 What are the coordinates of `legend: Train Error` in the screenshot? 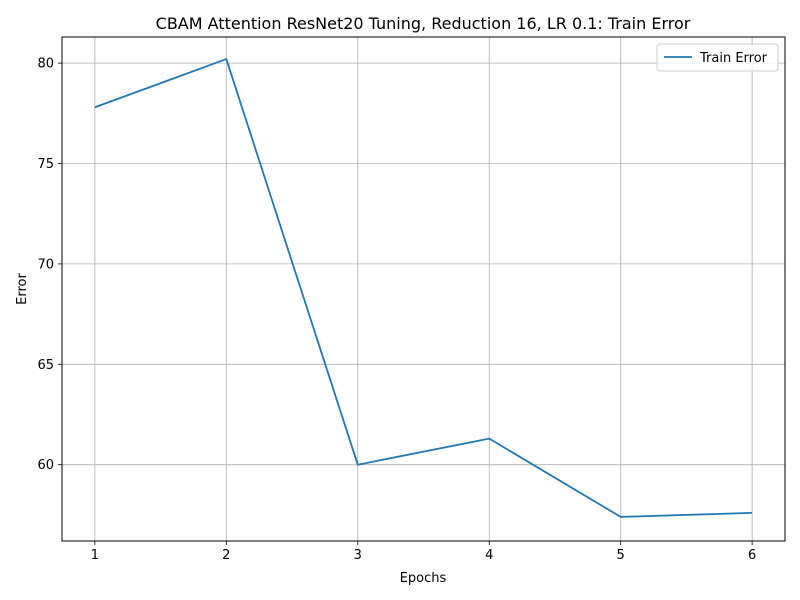 It's located at (717, 57).